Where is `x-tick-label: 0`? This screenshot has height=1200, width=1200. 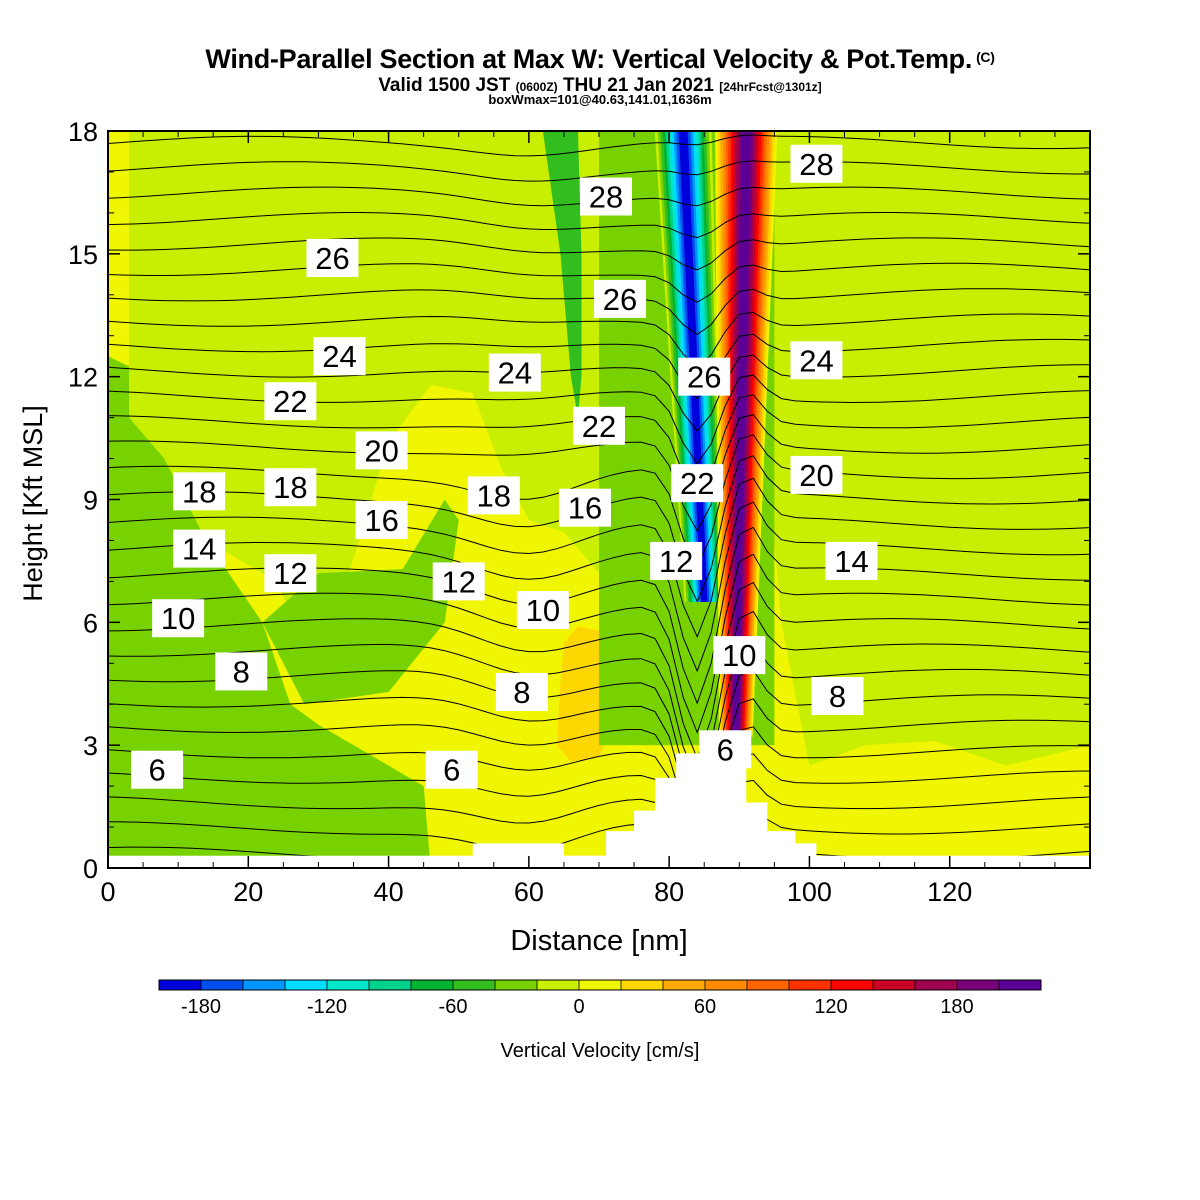 x-tick-label: 0 is located at coordinates (107, 892).